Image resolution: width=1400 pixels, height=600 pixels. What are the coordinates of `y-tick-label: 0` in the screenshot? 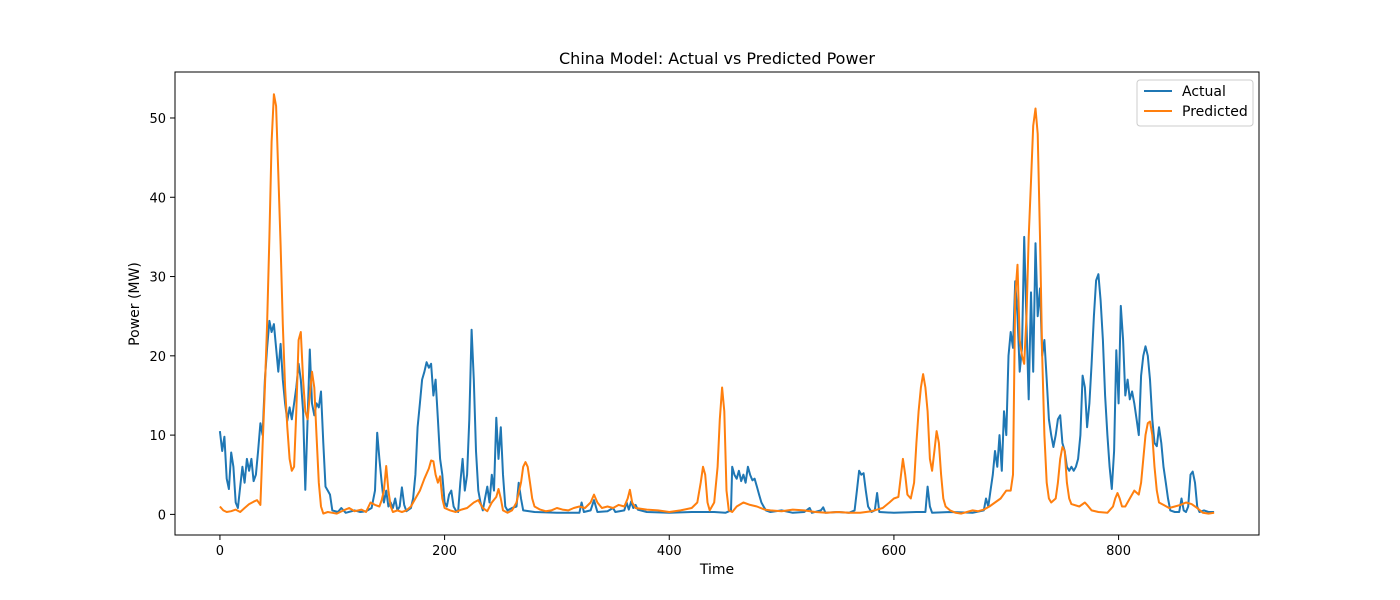 It's located at (162, 515).